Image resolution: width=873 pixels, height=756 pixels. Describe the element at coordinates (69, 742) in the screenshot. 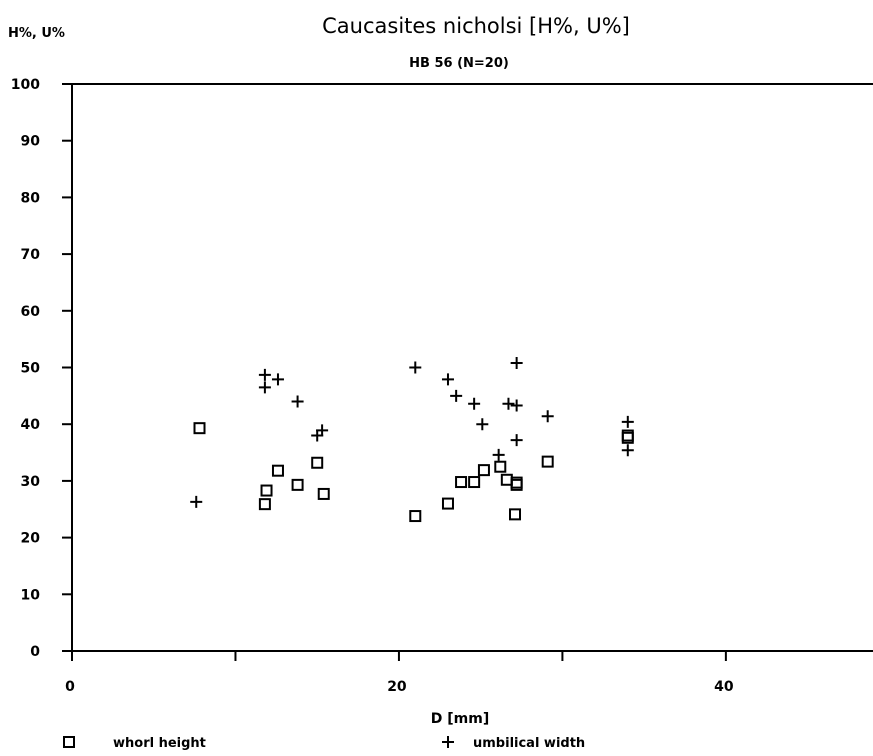

I see `legend-square-marker` at that location.